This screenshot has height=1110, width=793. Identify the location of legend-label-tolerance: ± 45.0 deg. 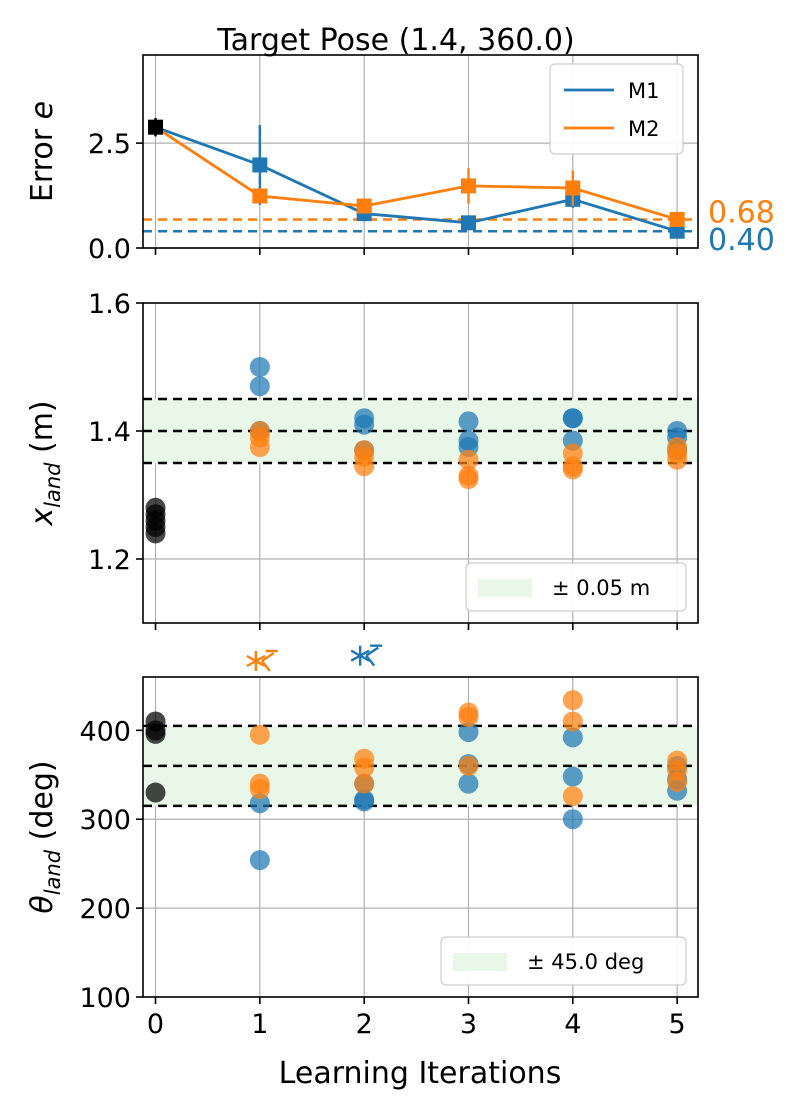
(585, 962).